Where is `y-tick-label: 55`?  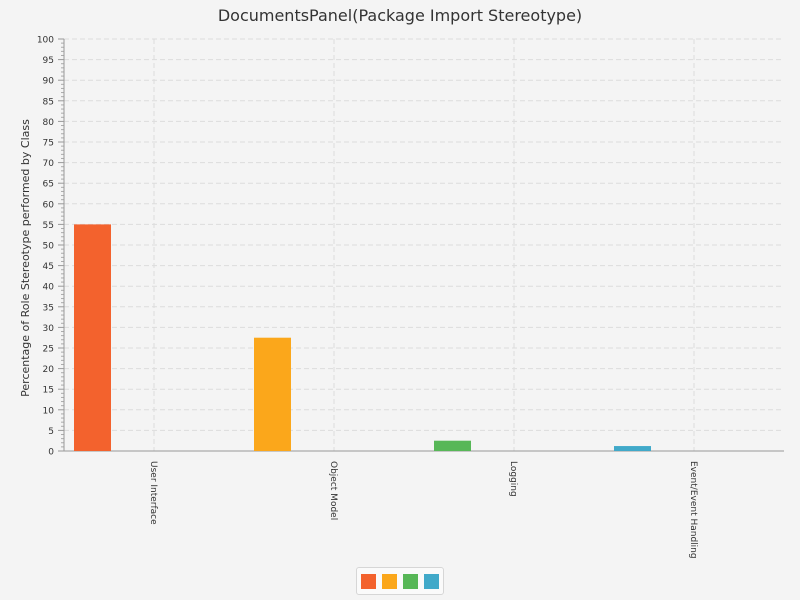 y-tick-label: 55 is located at coordinates (48, 226).